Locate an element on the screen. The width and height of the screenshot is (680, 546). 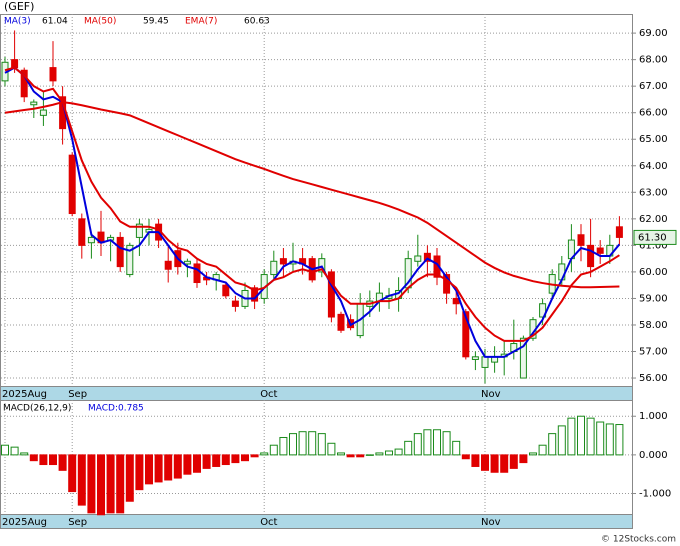
y-tick-label: 0.000 is located at coordinates (653, 455).